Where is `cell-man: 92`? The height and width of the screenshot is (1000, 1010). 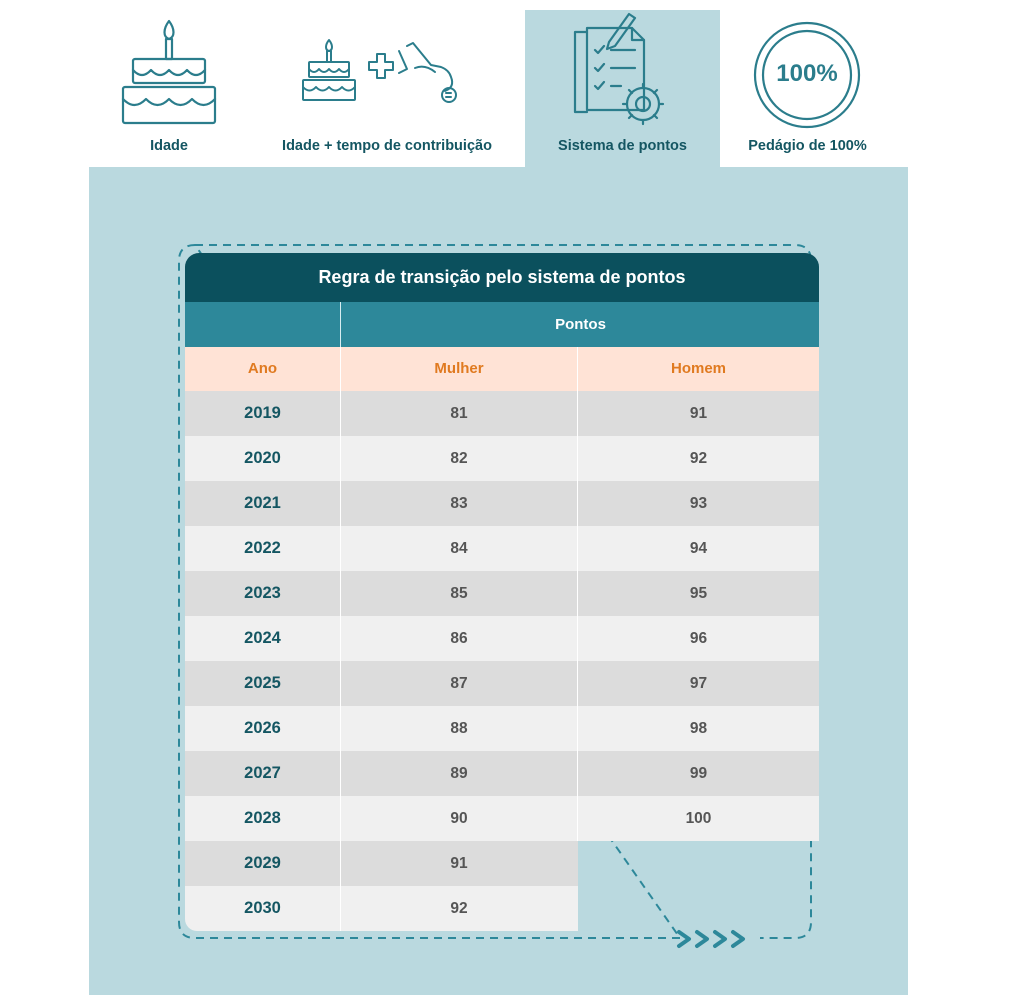
cell-man: 92 is located at coordinates (698, 458).